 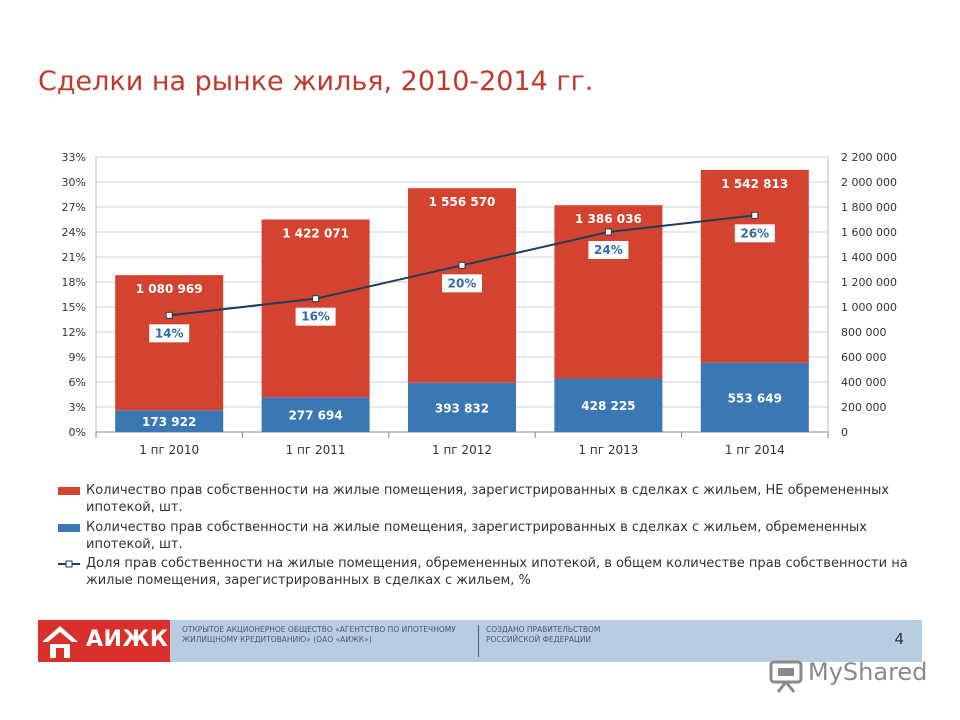 What do you see at coordinates (316, 450) in the screenshot?
I see `category-label: 1 пг 2011` at bounding box center [316, 450].